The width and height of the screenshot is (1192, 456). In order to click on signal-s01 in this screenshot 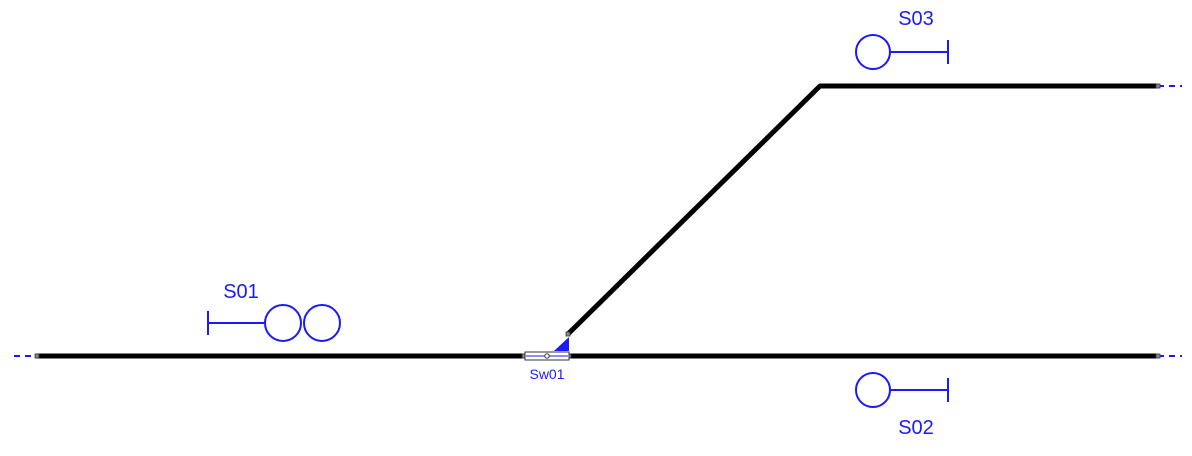, I will do `click(274, 323)`.